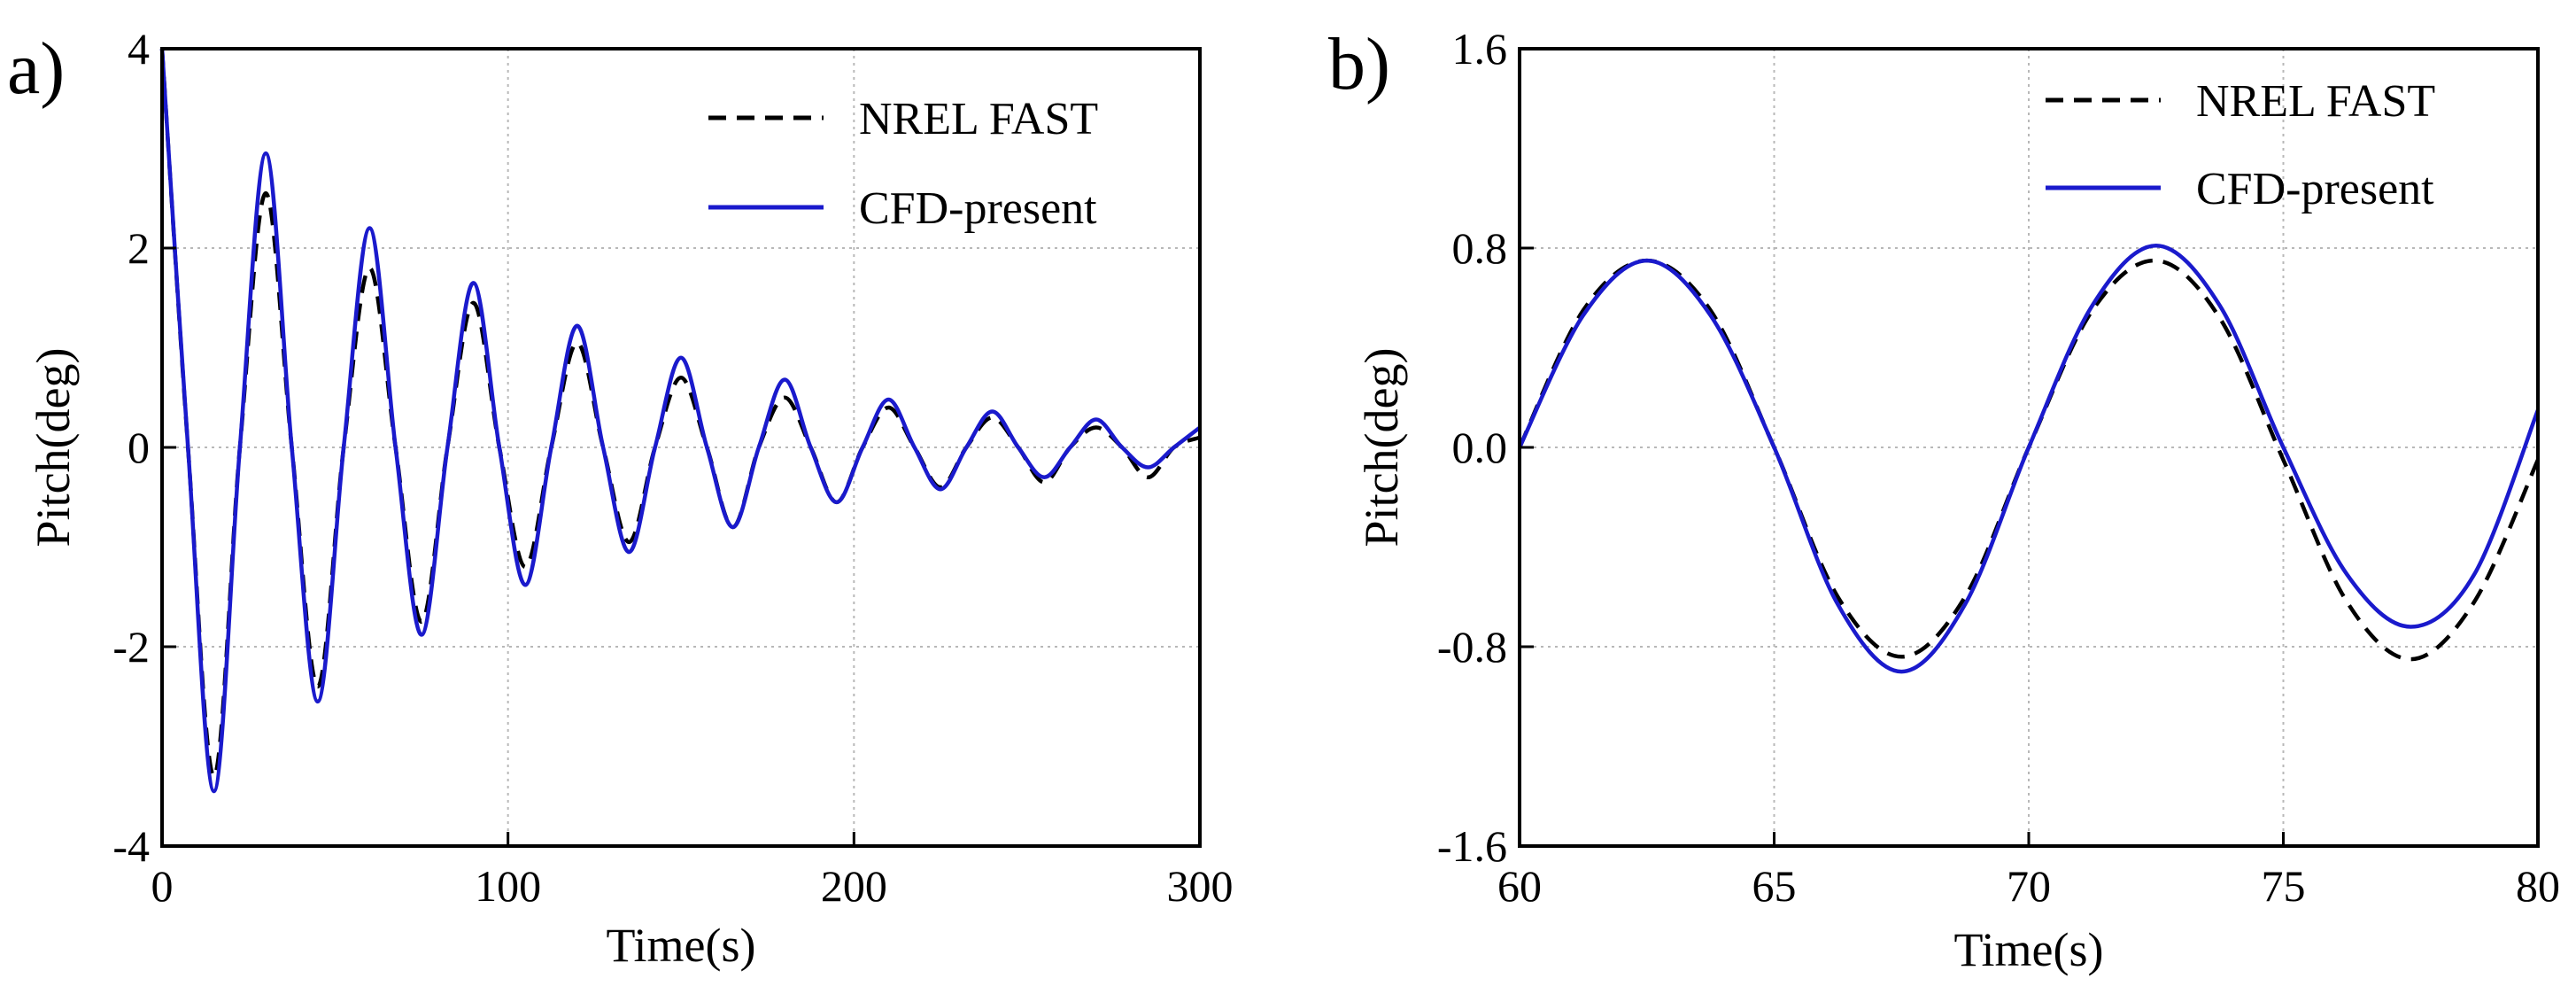 Image resolution: width=2576 pixels, height=994 pixels. What do you see at coordinates (2240, 145) in the screenshot?
I see `panel-b-legend: NREL FAST CFD-present` at bounding box center [2240, 145].